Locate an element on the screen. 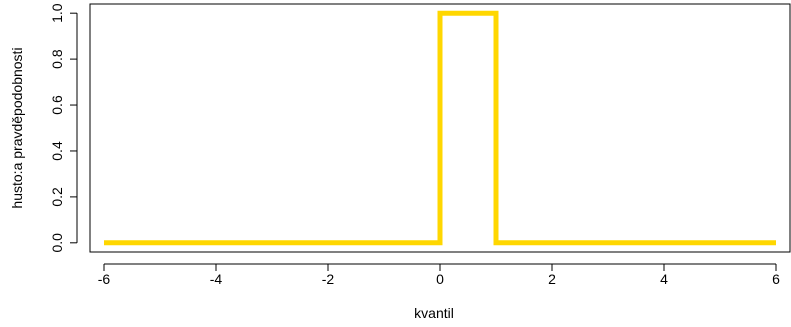  x-axis: -6 -4 -2 0 2 4 6 is located at coordinates (439, 275).